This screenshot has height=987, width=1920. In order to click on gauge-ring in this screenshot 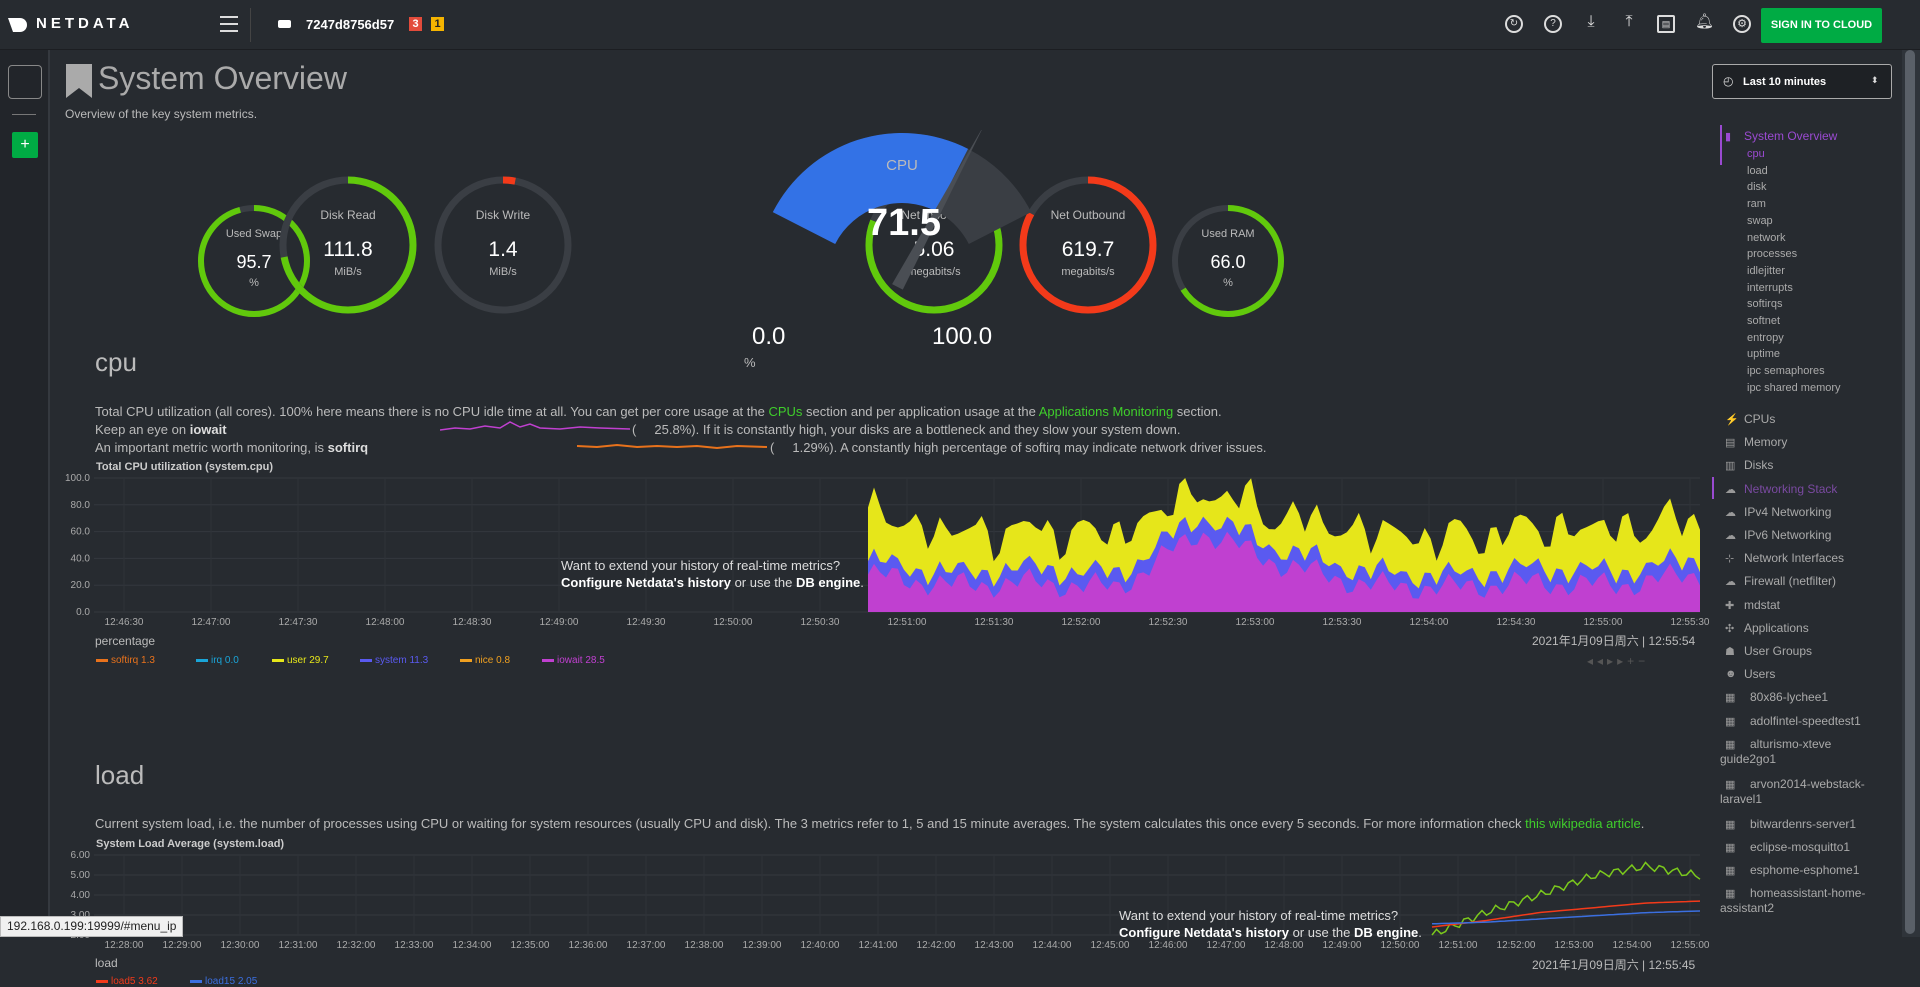, I will do `click(503, 245)`.